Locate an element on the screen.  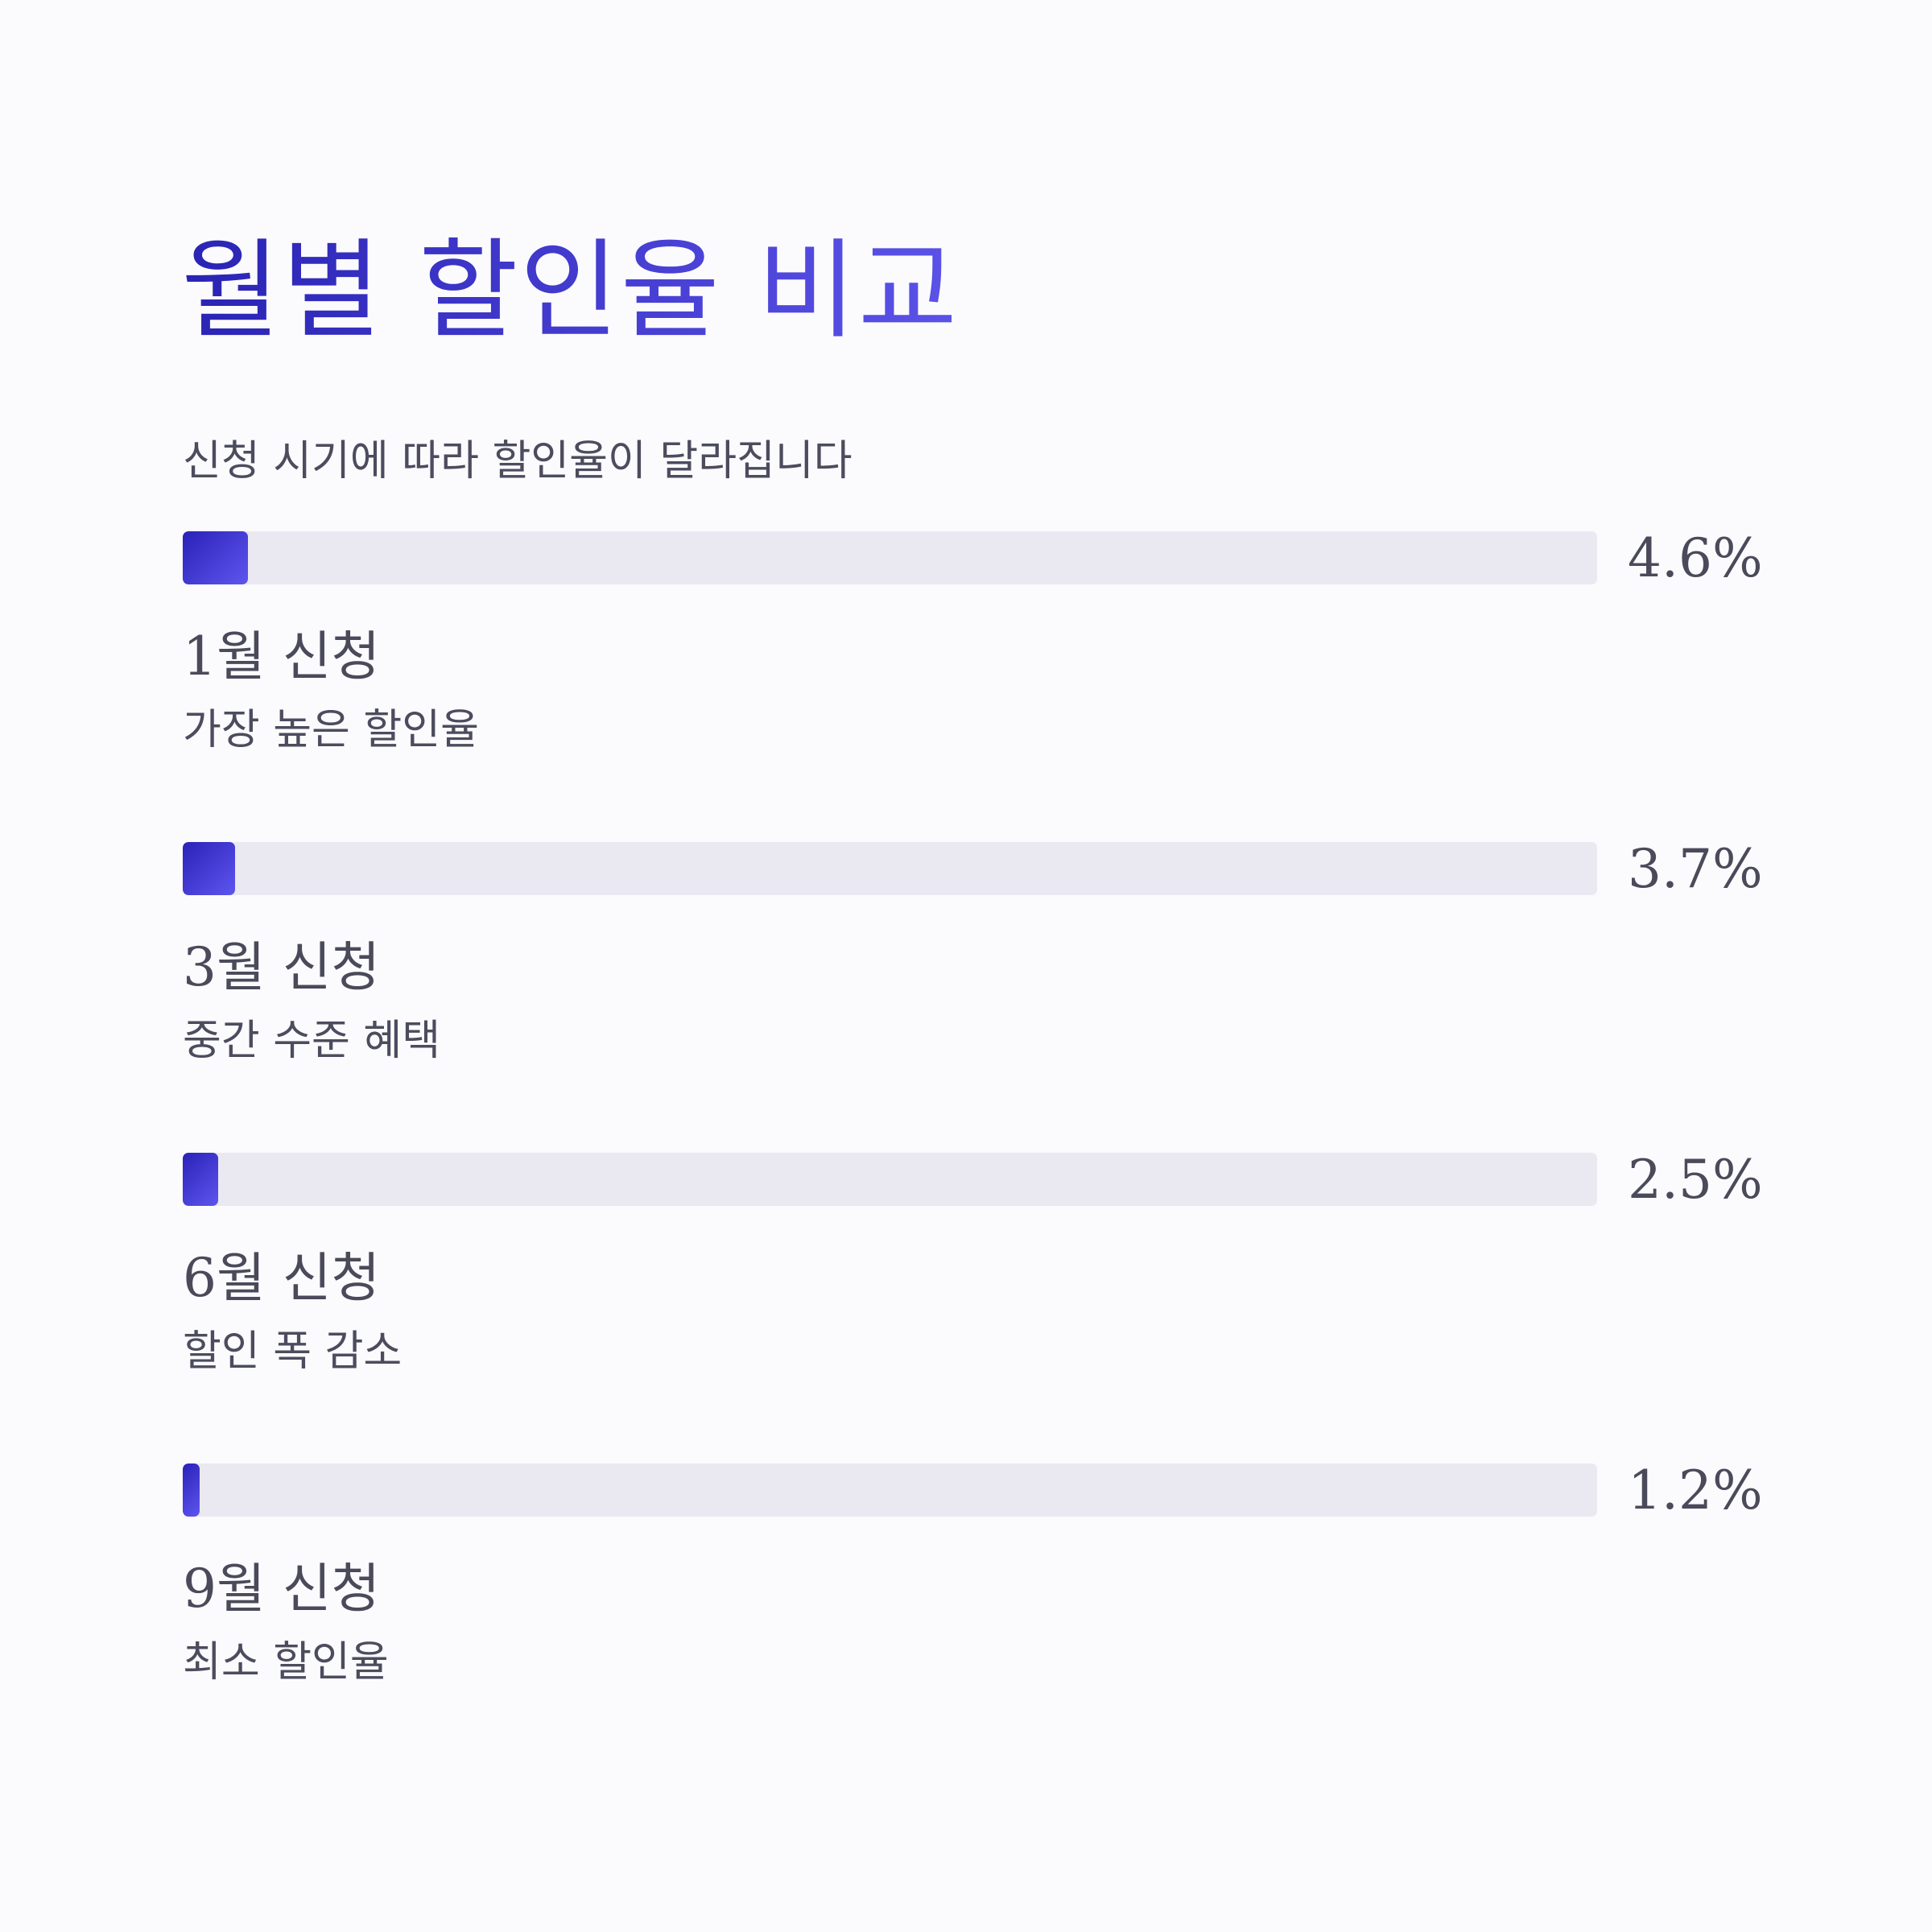
bar-value-label: 4.6% is located at coordinates (1695, 557).